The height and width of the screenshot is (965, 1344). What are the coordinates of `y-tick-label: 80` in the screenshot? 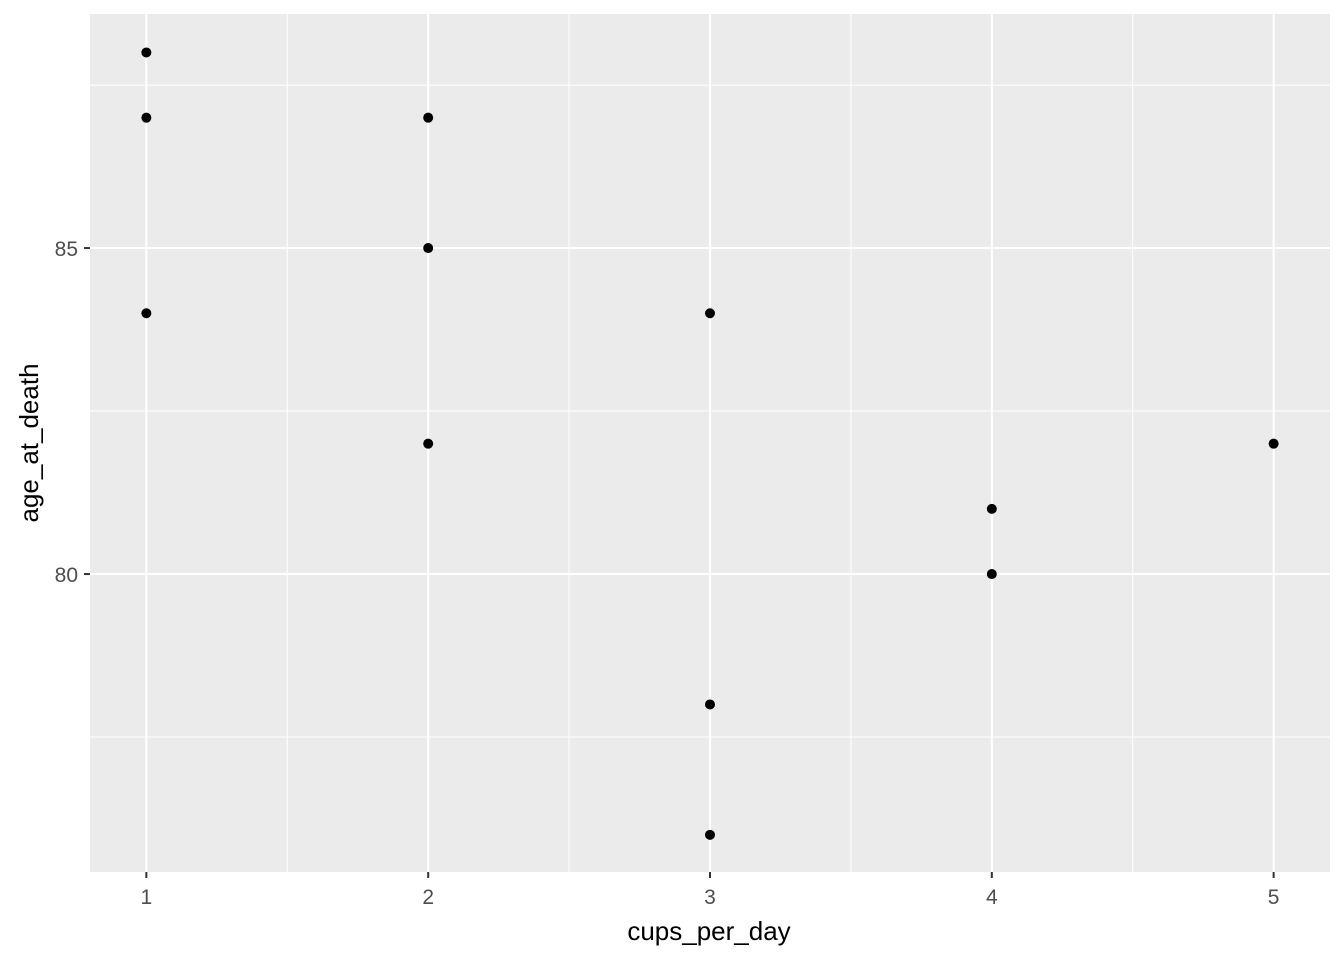 It's located at (66, 575).